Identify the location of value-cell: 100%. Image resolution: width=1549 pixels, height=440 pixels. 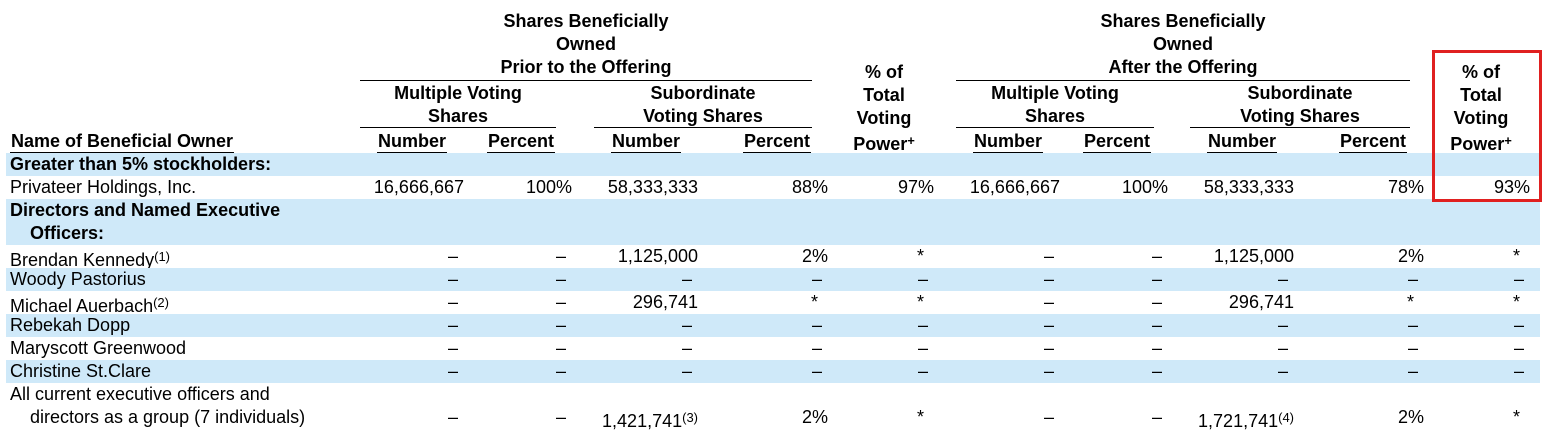
(548, 187).